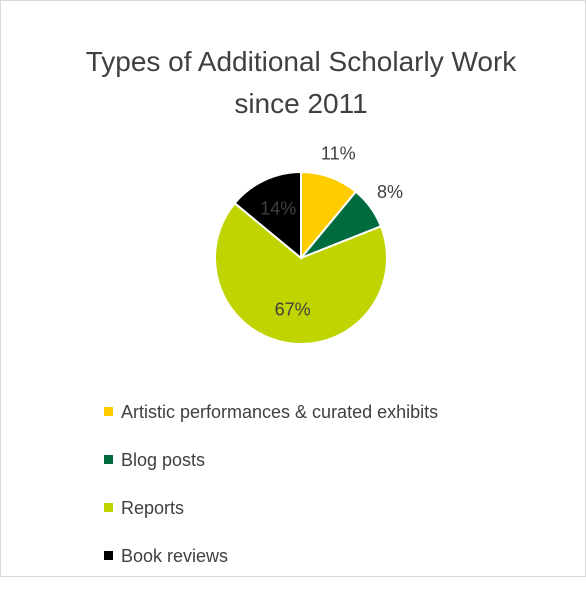 The width and height of the screenshot is (586, 589). I want to click on pie: 11% 8% 67% 14%, so click(308, 244).